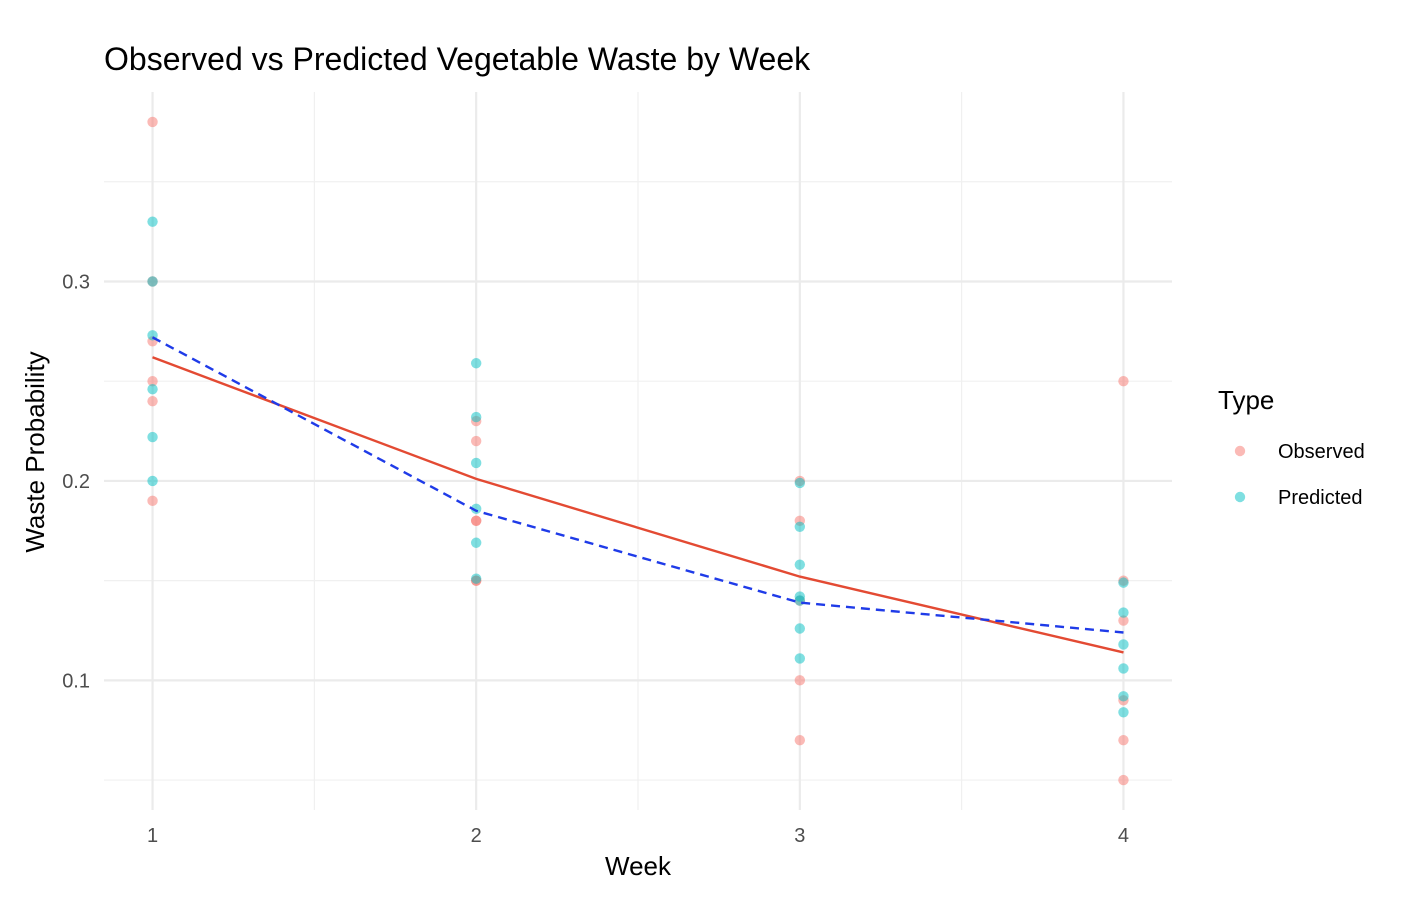 This screenshot has width=1420, height=906. I want to click on y-tick-label: 0.3, so click(76, 282).